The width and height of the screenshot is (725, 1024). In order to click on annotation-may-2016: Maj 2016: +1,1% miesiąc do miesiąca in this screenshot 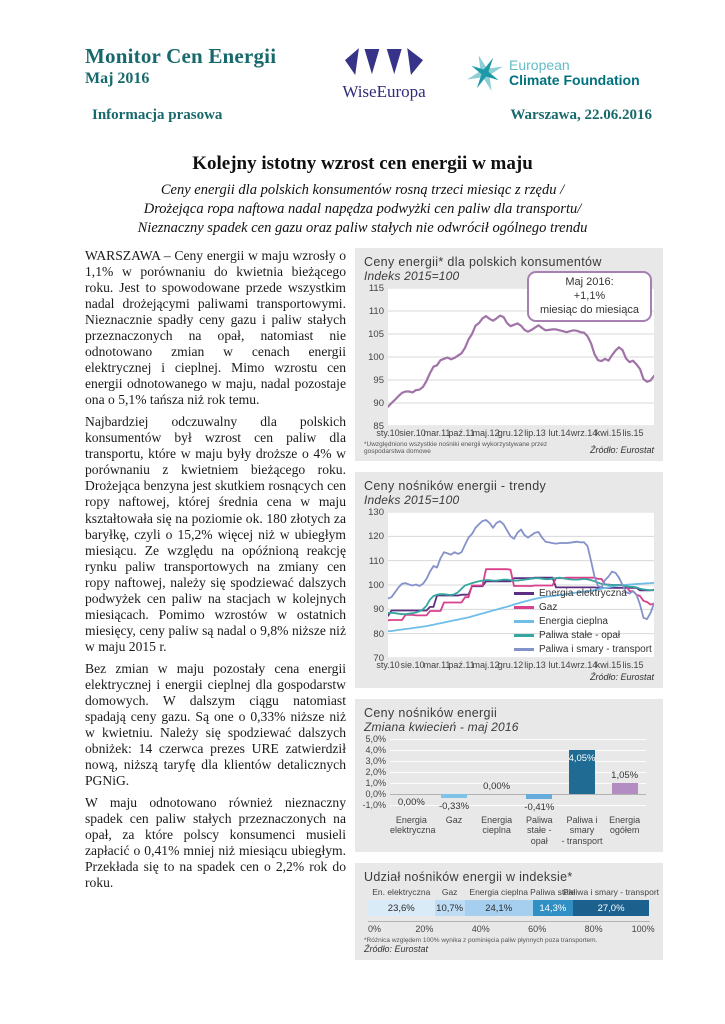, I will do `click(589, 297)`.